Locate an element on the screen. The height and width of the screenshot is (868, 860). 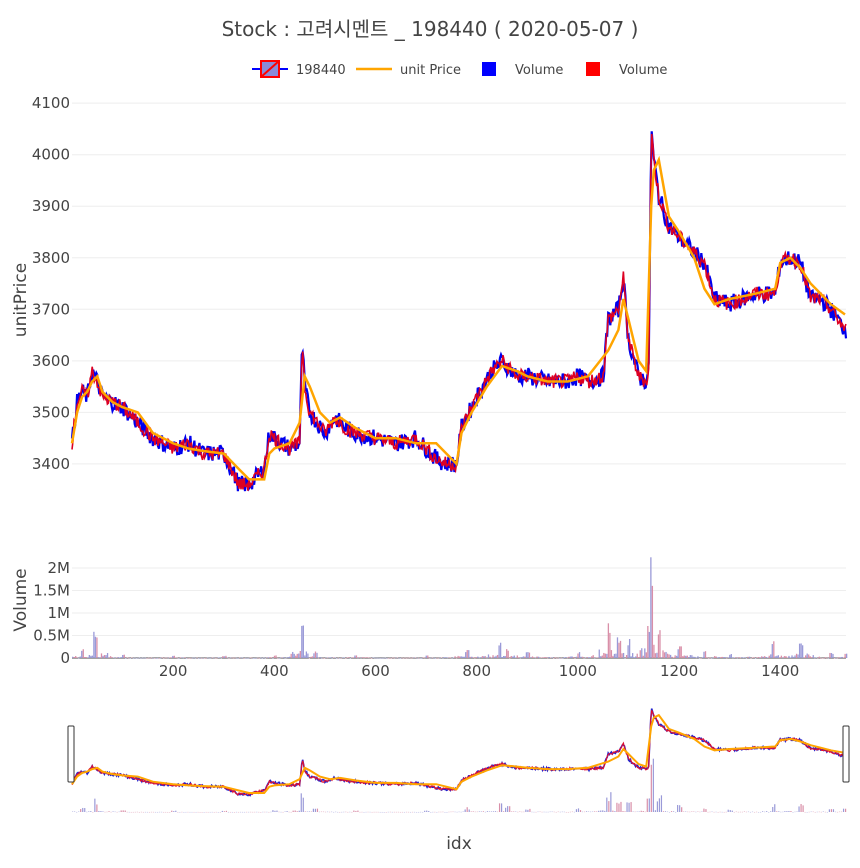
price-tick-label: 3900 is located at coordinates (51, 206).